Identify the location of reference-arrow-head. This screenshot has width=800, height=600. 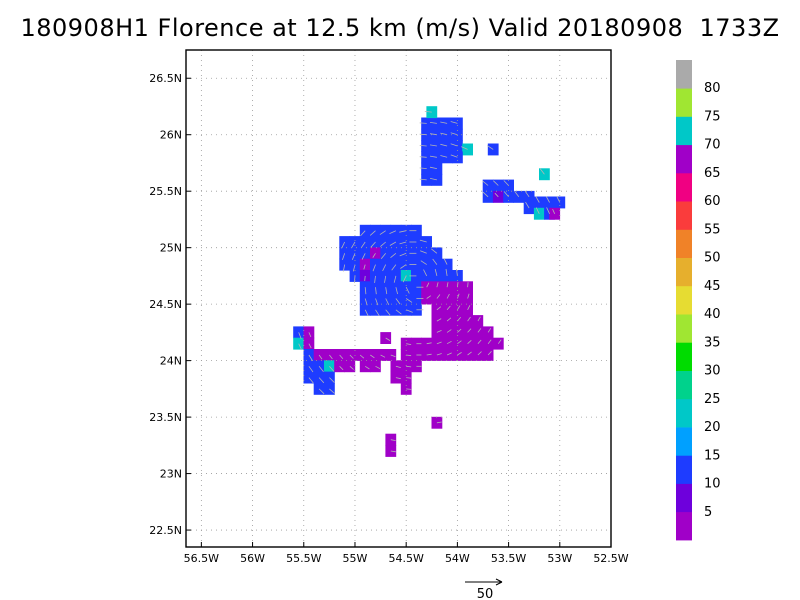
(499, 582).